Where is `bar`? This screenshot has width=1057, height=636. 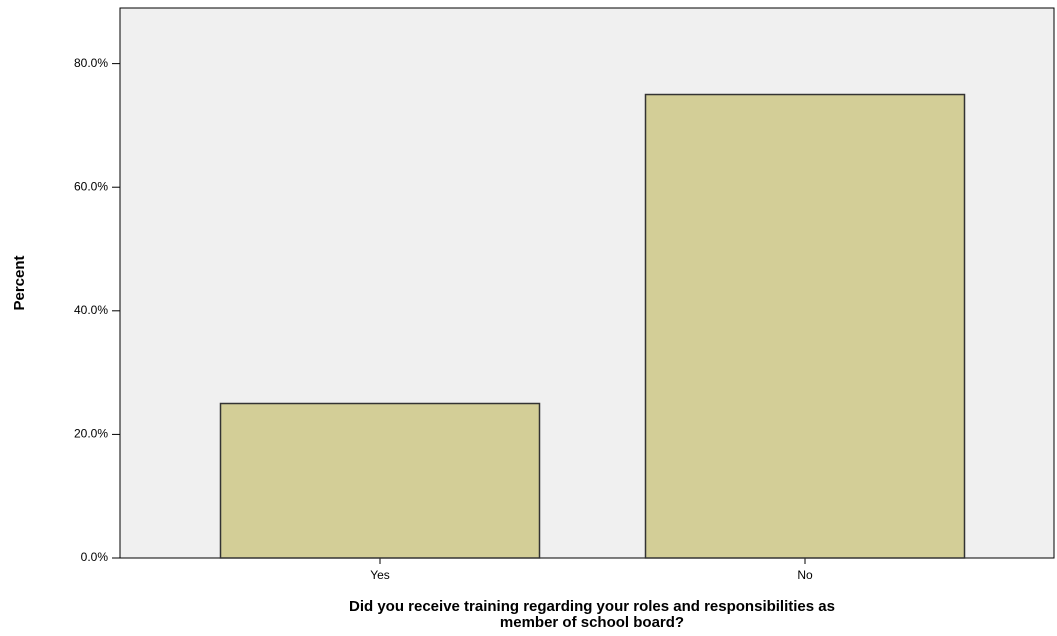 bar is located at coordinates (380, 480).